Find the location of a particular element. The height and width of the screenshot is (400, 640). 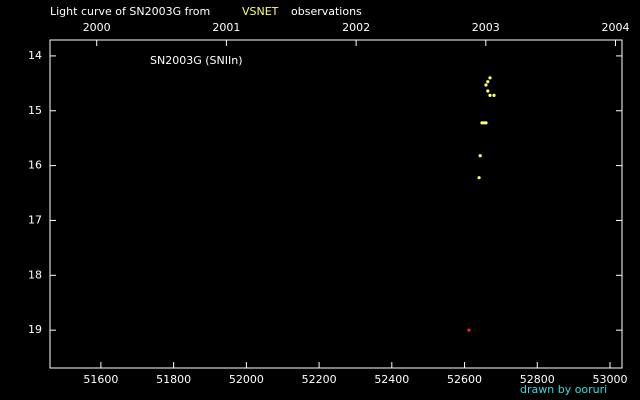

x-tick-label: 52800 is located at coordinates (537, 379).